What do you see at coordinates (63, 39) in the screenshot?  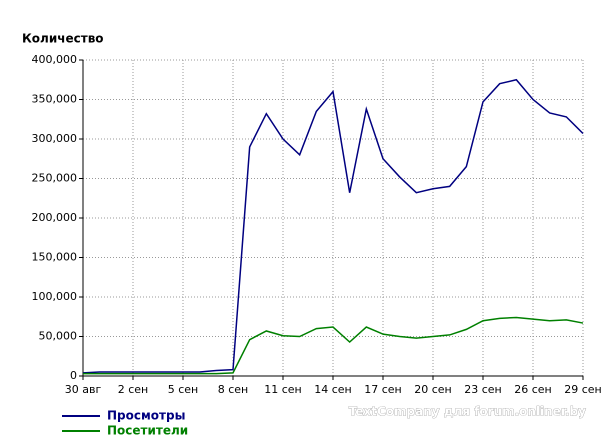 I see `chart-title: Количество` at bounding box center [63, 39].